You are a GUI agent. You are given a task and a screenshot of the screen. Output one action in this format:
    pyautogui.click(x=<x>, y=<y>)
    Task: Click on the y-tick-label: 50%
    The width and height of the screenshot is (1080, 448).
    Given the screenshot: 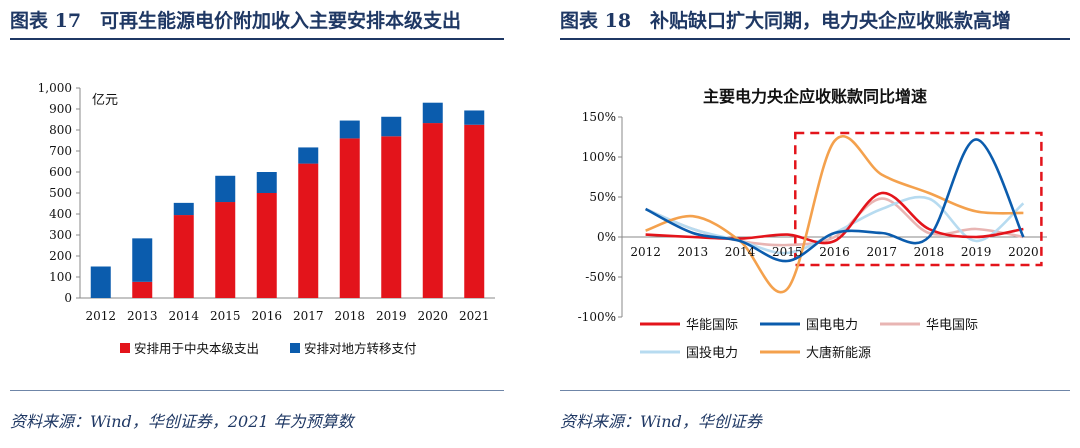 What is the action you would take?
    pyautogui.click(x=602, y=197)
    